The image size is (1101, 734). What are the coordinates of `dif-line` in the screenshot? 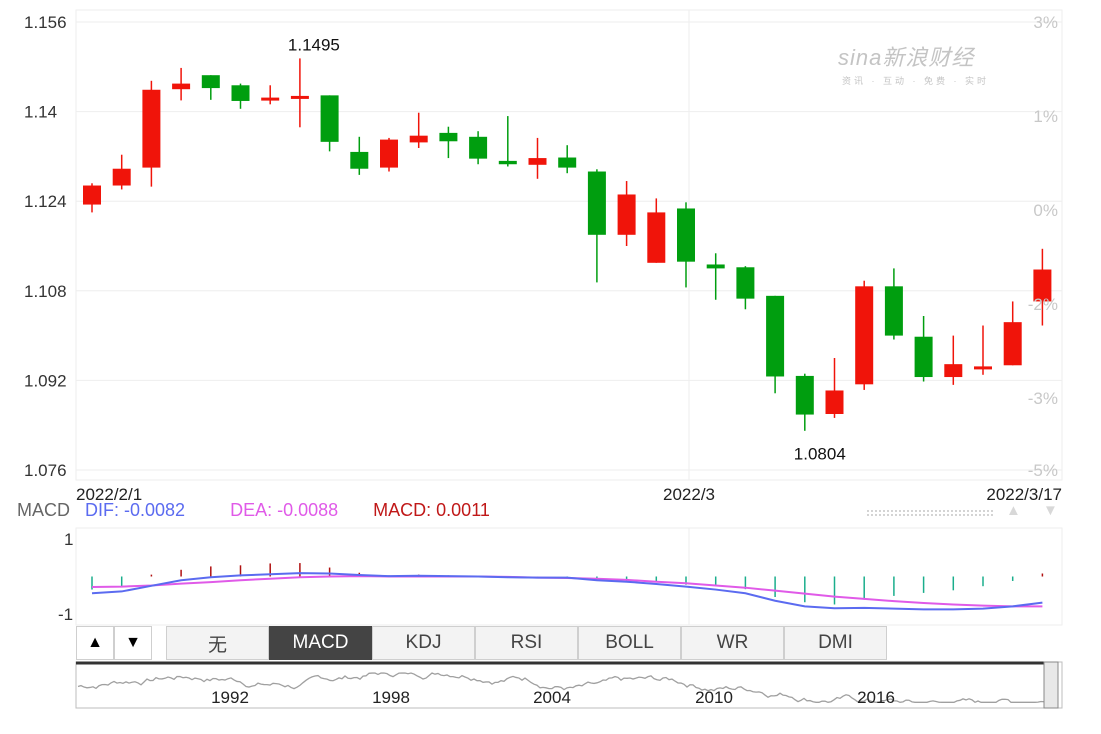 It's located at (567, 591).